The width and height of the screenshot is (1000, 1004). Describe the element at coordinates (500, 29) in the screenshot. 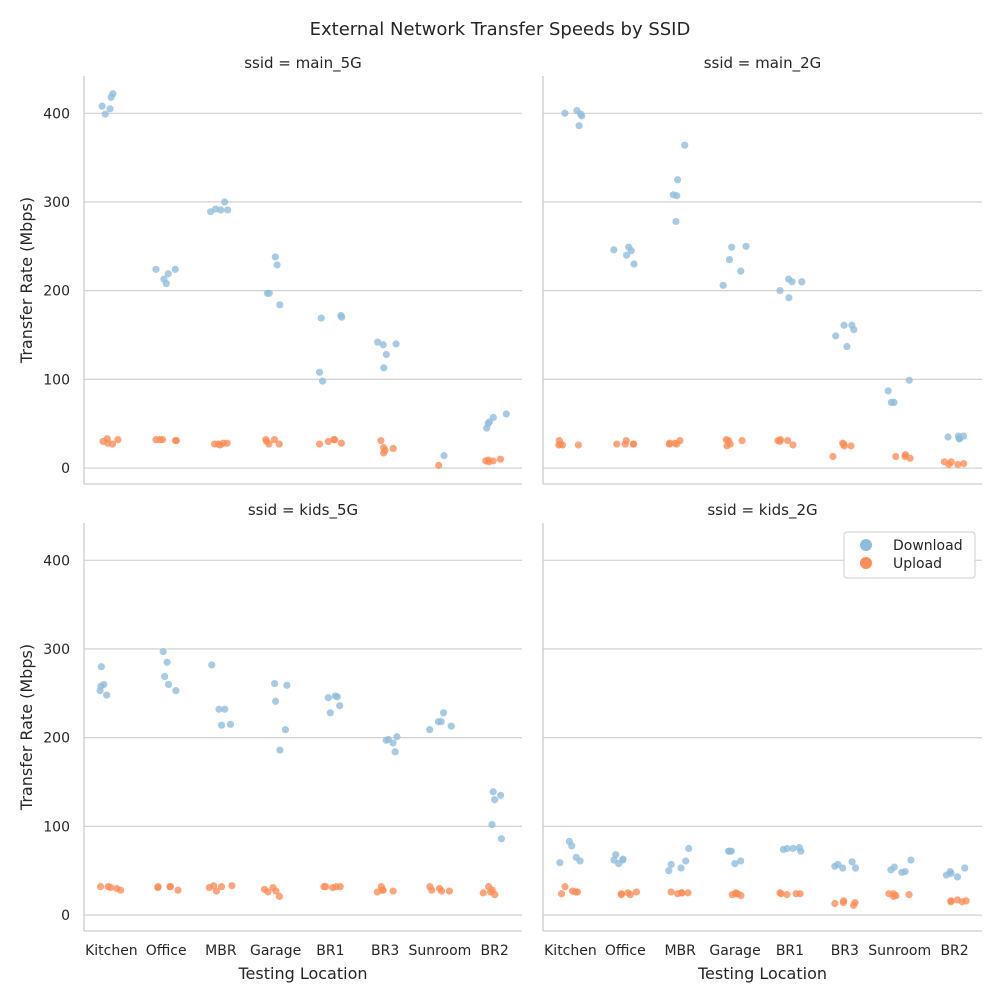

I see `chart-title: External Network Transfer Speeds by SSID` at that location.